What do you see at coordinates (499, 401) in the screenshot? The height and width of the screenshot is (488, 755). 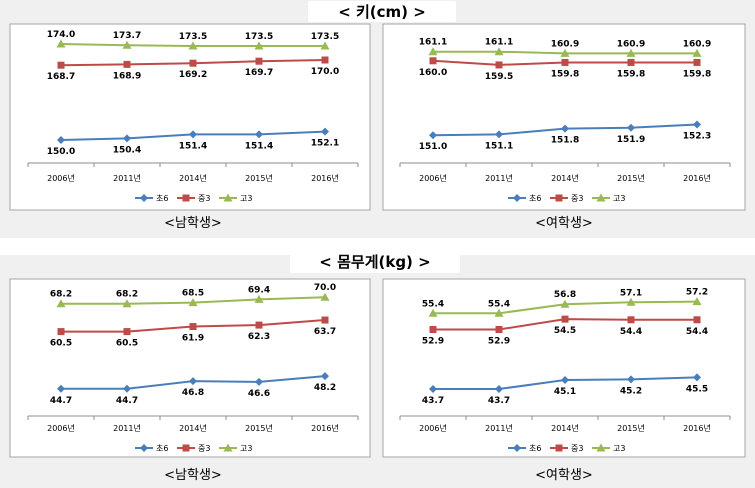 I see `data-label: 43.7` at bounding box center [499, 401].